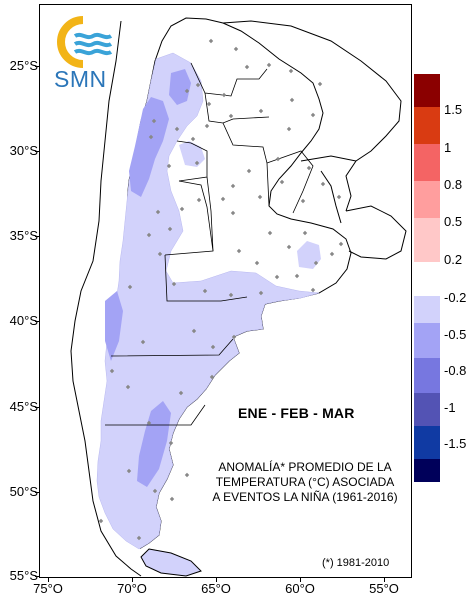  Describe the element at coordinates (384, 588) in the screenshot. I see `lon-label-55o: 55°O` at that location.